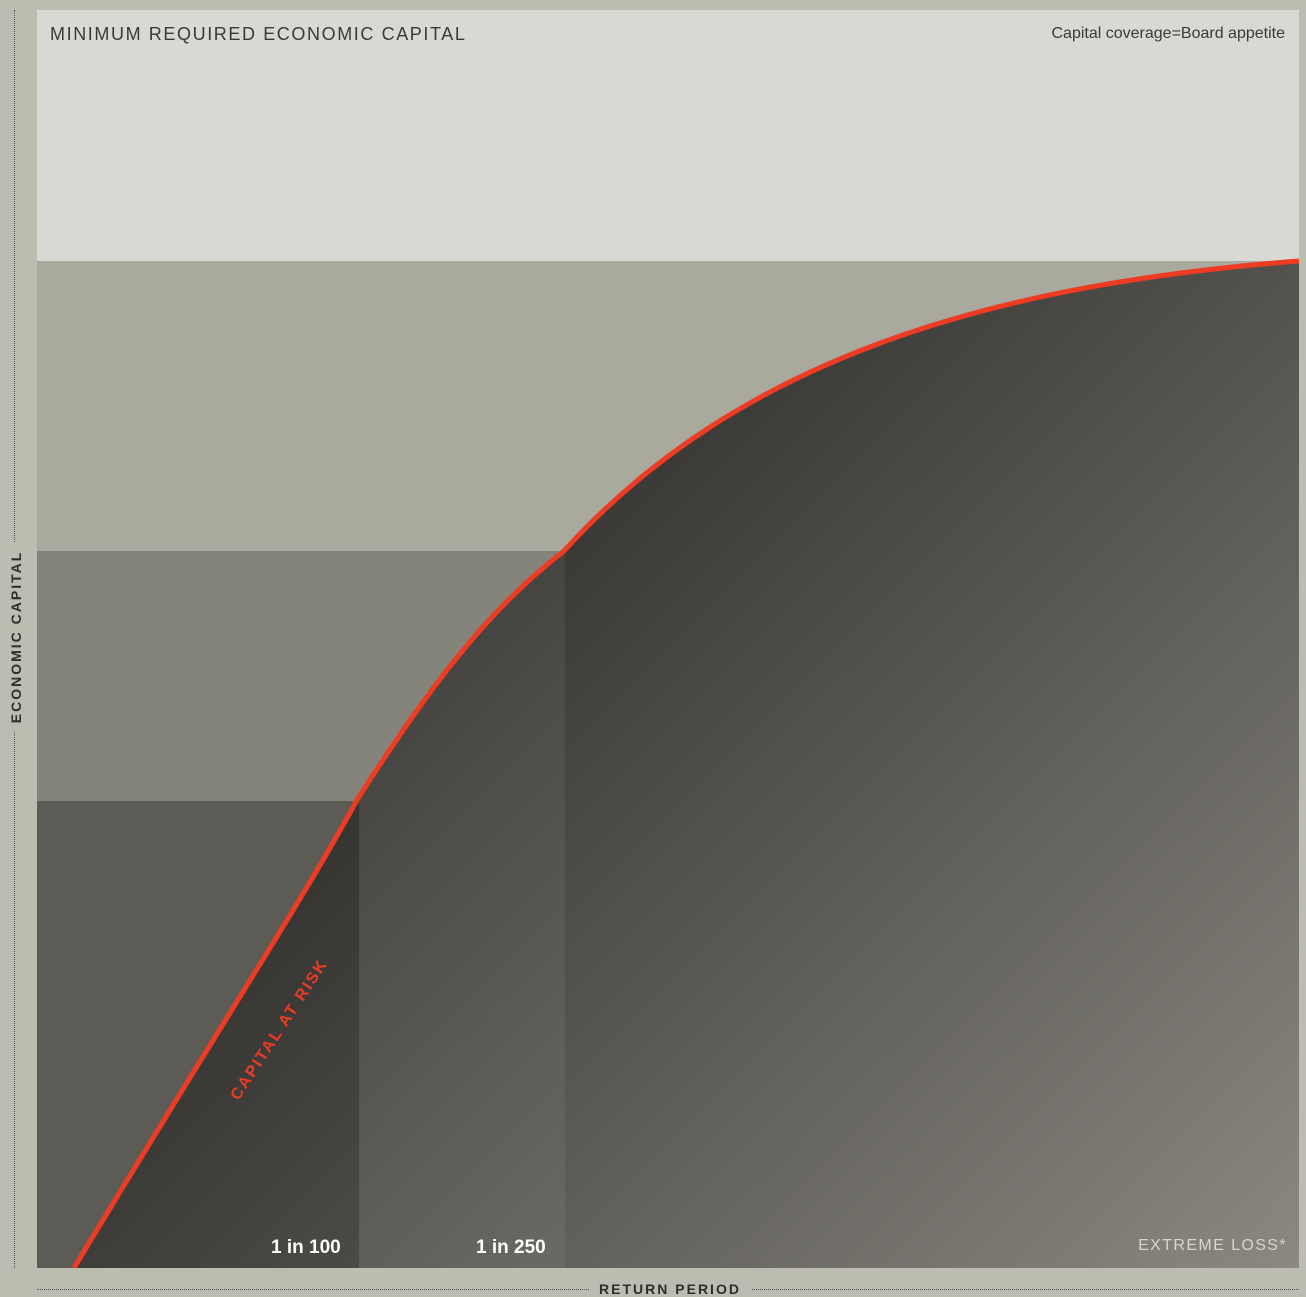 The width and height of the screenshot is (1306, 1297). I want to click on x-axis-label: RETURN PERIOD, so click(670, 1289).